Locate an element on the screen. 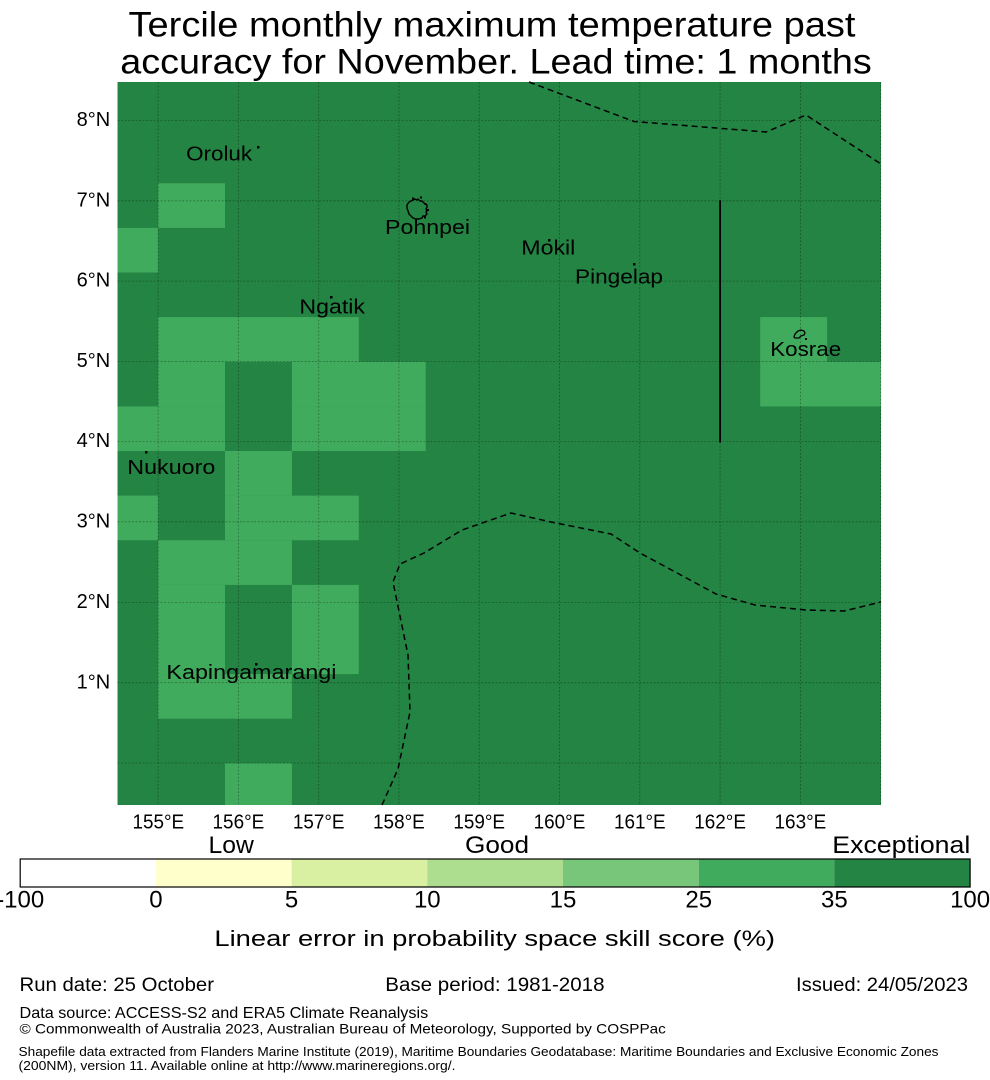  svg-text: 161°E is located at coordinates (640, 822).